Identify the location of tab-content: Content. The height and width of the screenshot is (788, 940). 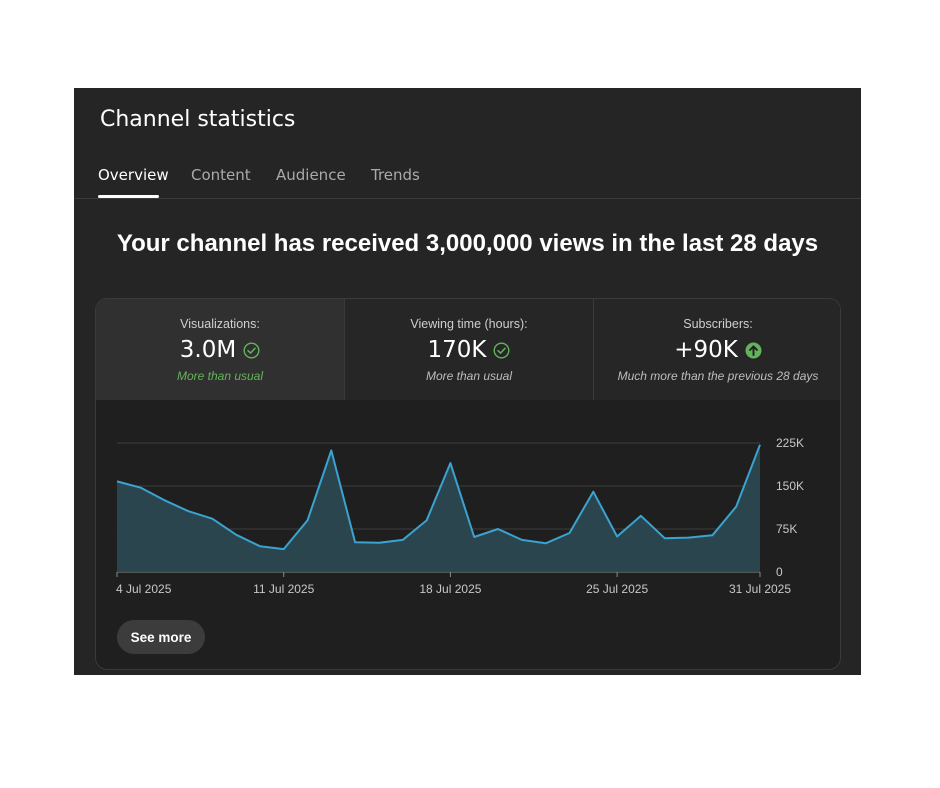
(221, 175).